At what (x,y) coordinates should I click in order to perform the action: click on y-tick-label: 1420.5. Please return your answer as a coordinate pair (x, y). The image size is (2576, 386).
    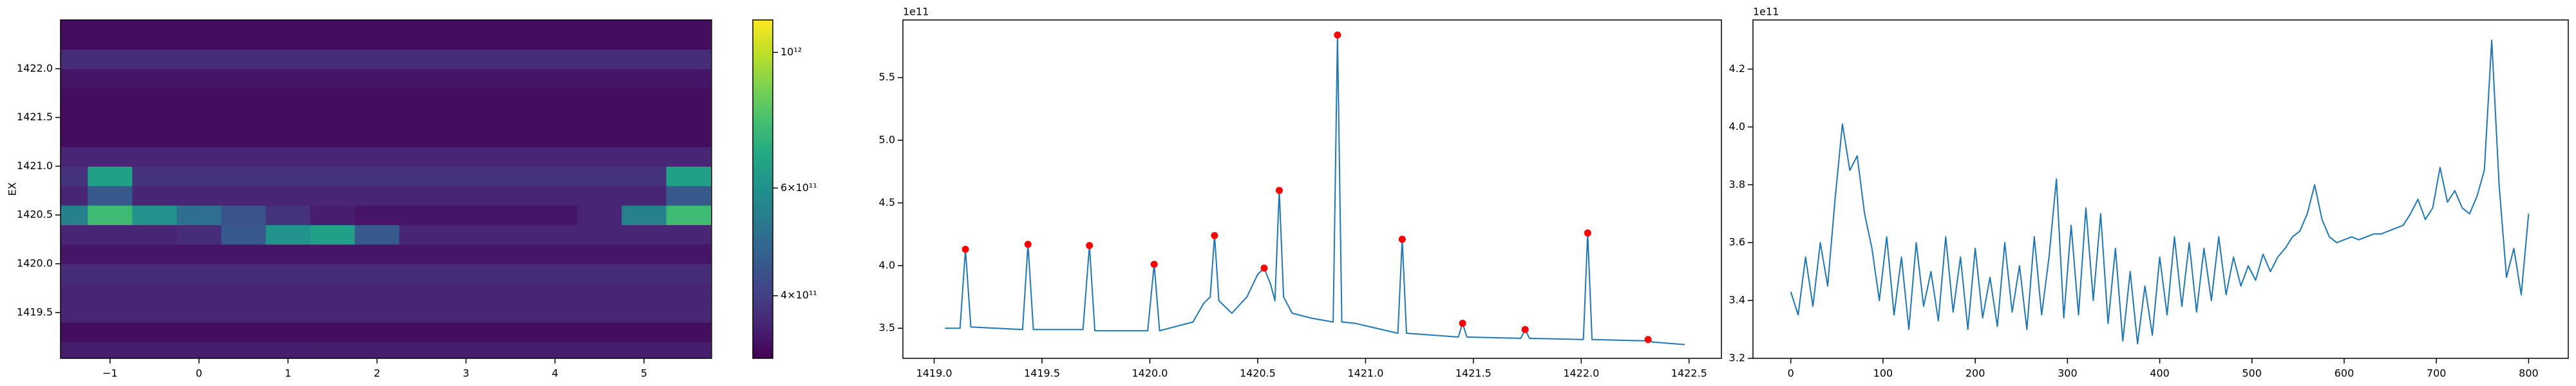
    Looking at the image, I should click on (35, 214).